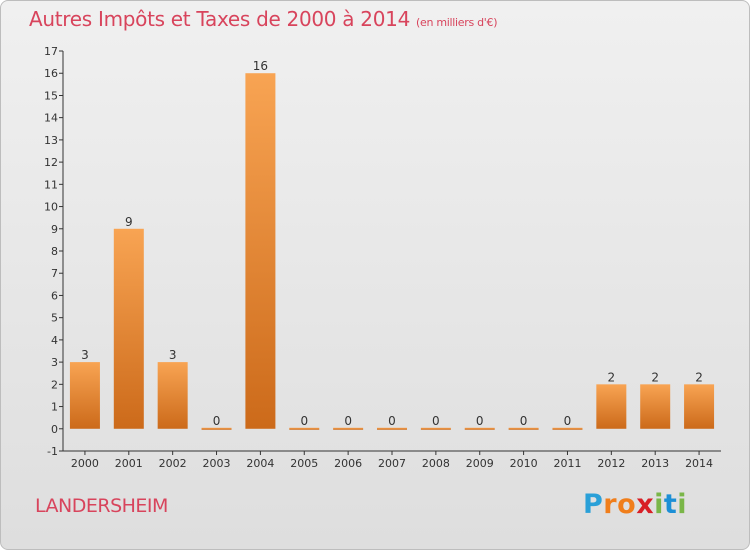 This screenshot has width=750, height=550. What do you see at coordinates (51, 51) in the screenshot?
I see `y-tick-label: 17` at bounding box center [51, 51].